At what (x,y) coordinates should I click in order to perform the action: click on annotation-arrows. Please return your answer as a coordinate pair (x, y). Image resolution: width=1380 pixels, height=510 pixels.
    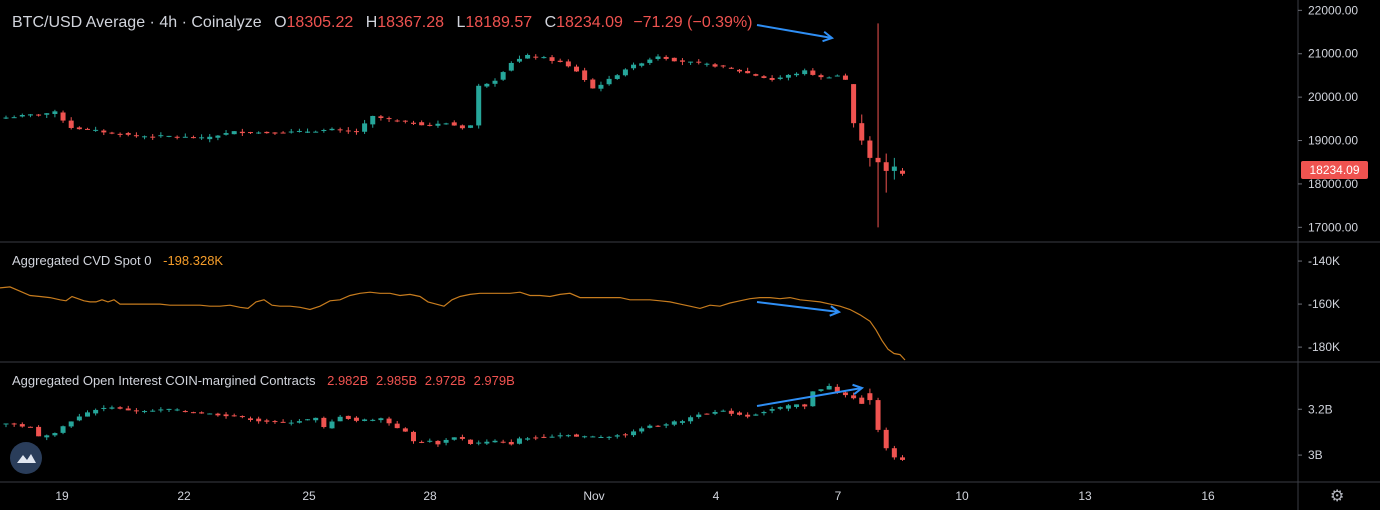
    Looking at the image, I should click on (810, 215).